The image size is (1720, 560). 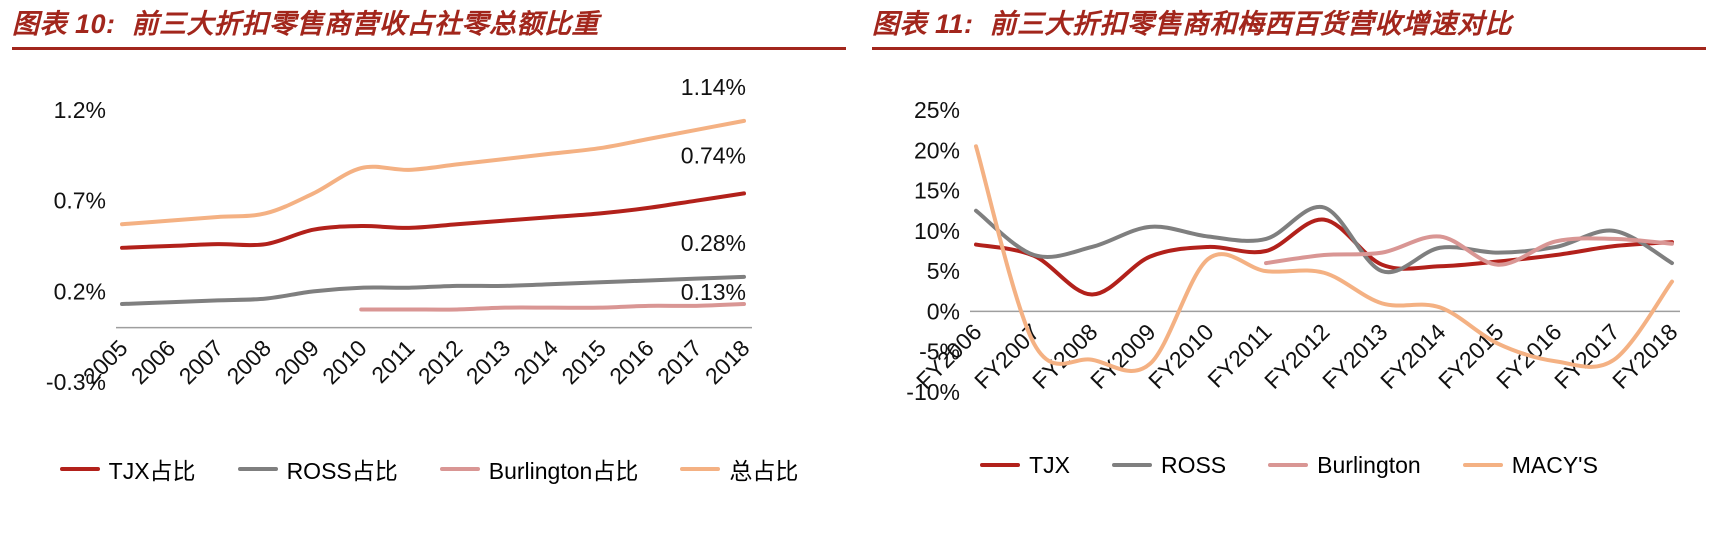 What do you see at coordinates (1049, 464) in the screenshot?
I see `legend-label: TJX` at bounding box center [1049, 464].